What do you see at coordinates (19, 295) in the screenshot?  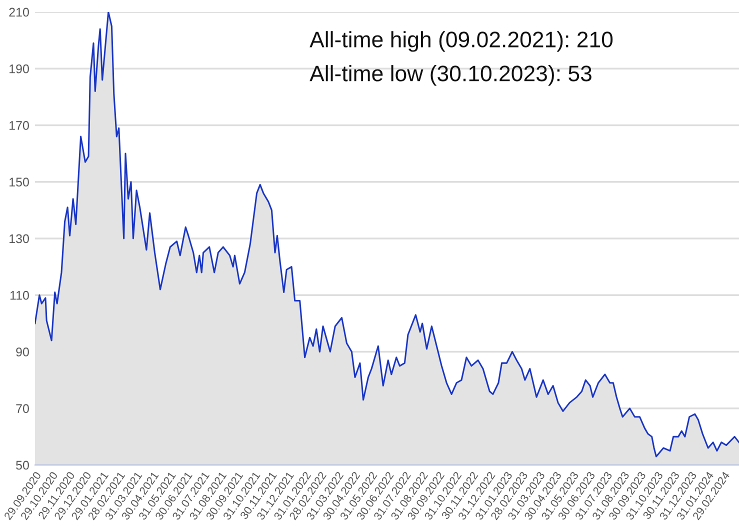 I see `y-tick-label: 110` at bounding box center [19, 295].